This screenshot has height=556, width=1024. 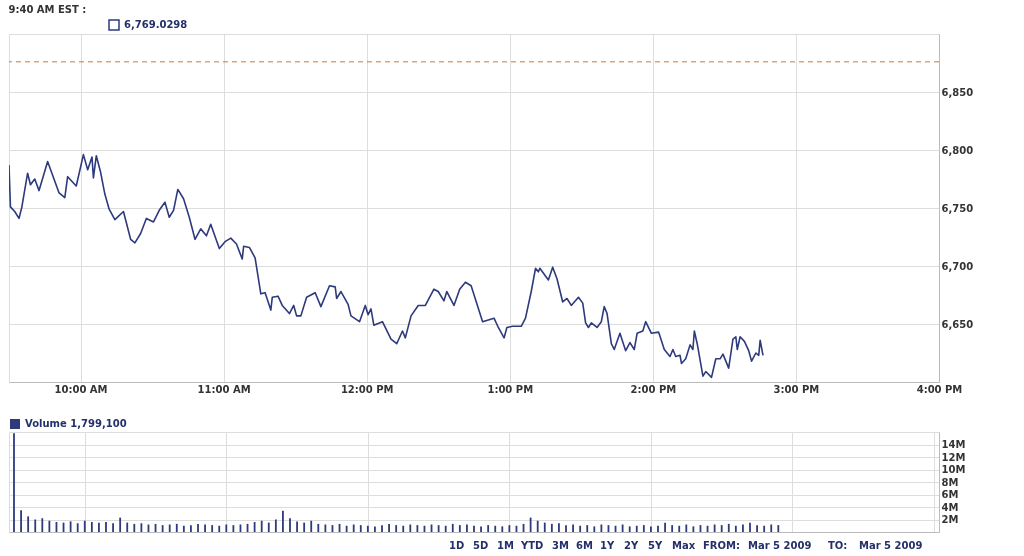 I want to click on text: 1Y, so click(x=607, y=545).